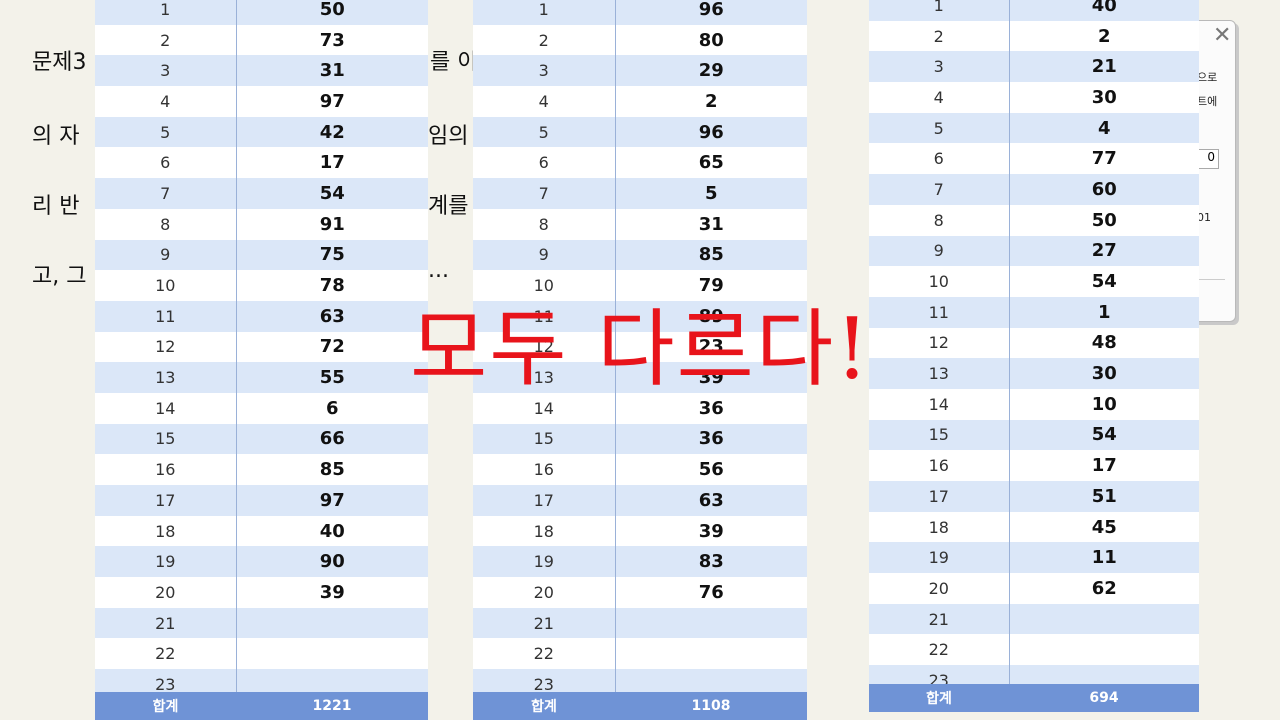  Describe the element at coordinates (56, 206) in the screenshot. I see `slide-text-line-3: 리 반` at that location.